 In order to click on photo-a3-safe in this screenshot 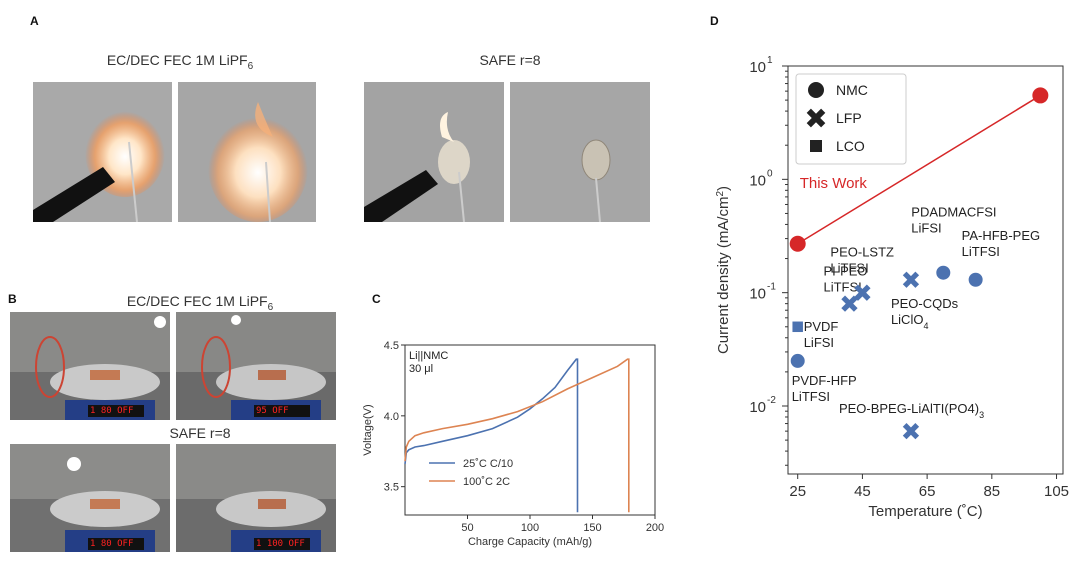, I will do `click(434, 152)`.